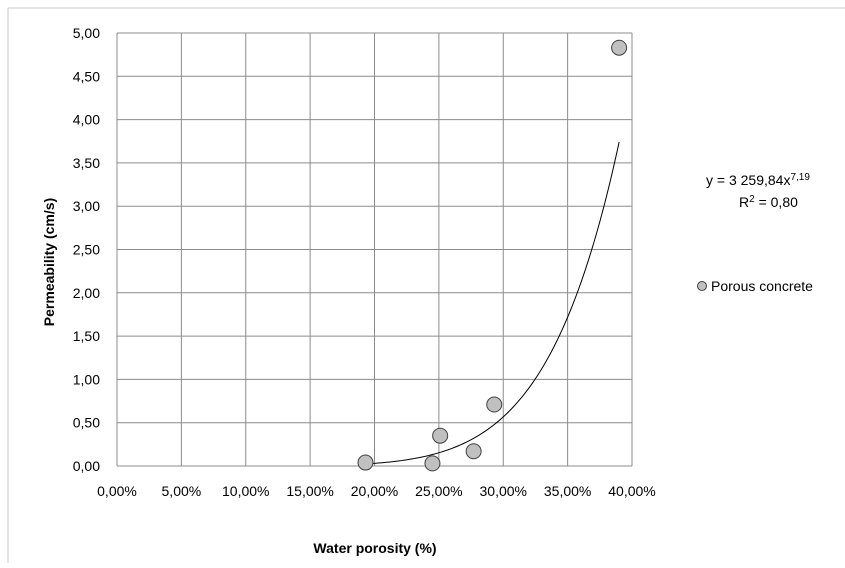  What do you see at coordinates (245, 491) in the screenshot?
I see `x-tick-label: 10,00%` at bounding box center [245, 491].